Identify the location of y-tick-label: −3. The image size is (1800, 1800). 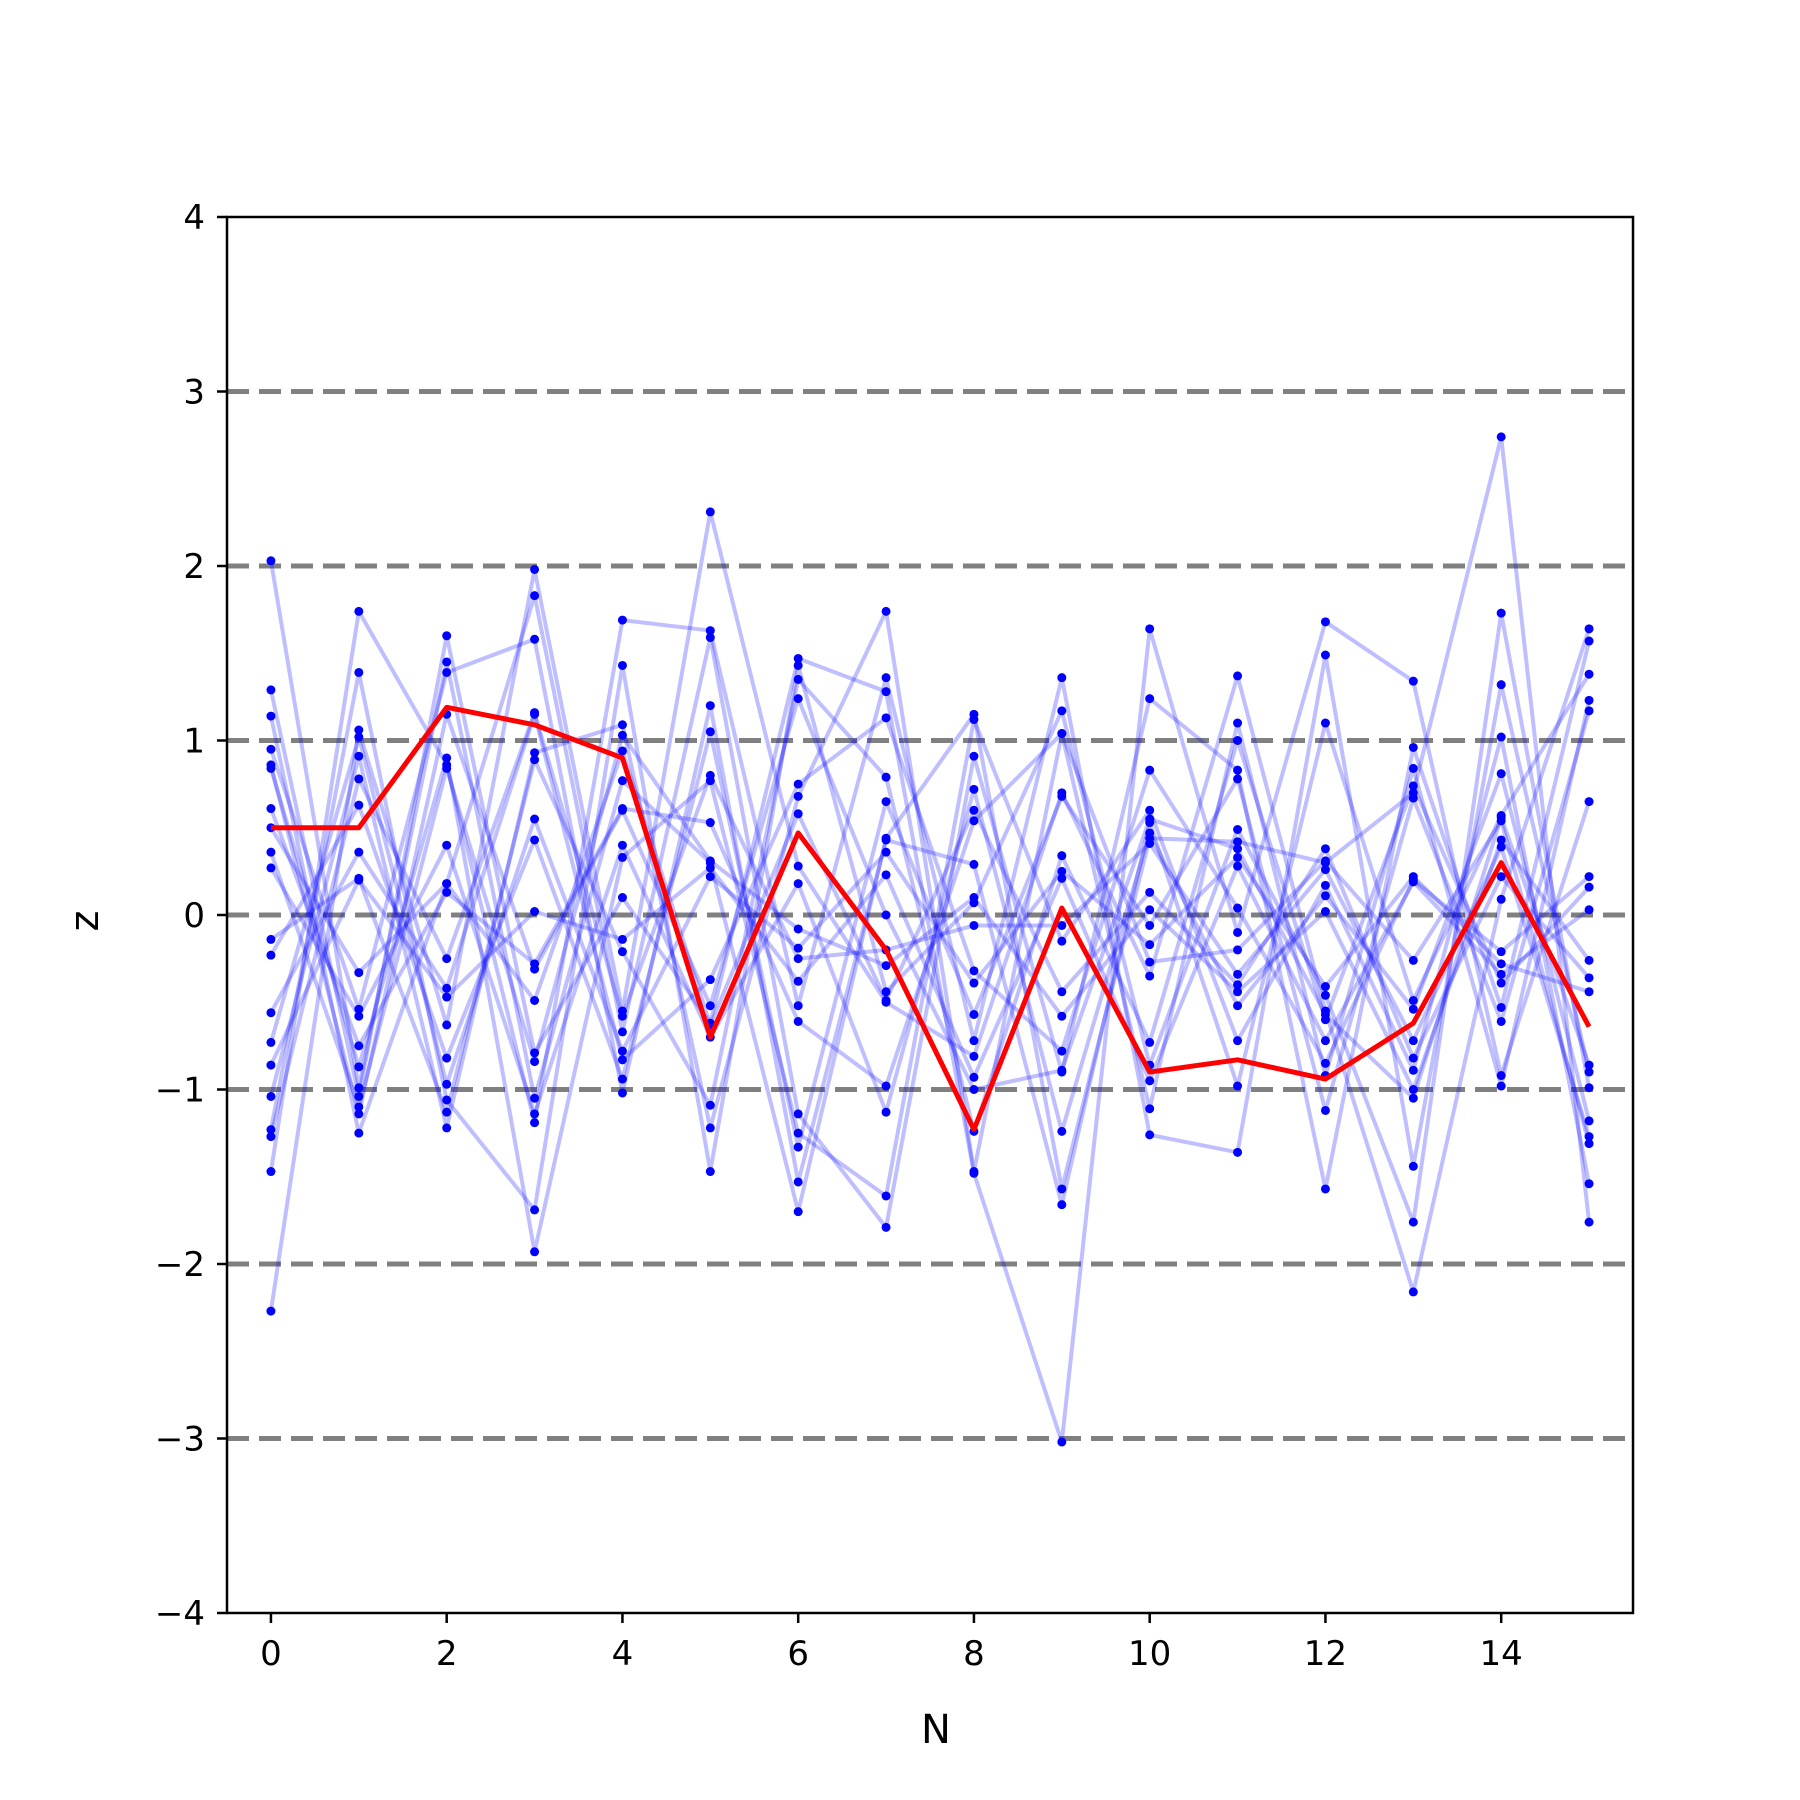
(180, 1440).